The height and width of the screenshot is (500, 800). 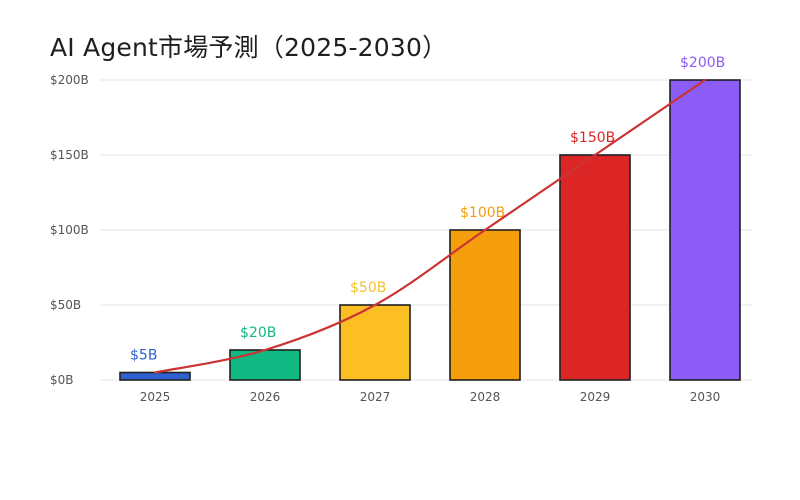 What do you see at coordinates (62, 380) in the screenshot?
I see `y-tick-label: $0B` at bounding box center [62, 380].